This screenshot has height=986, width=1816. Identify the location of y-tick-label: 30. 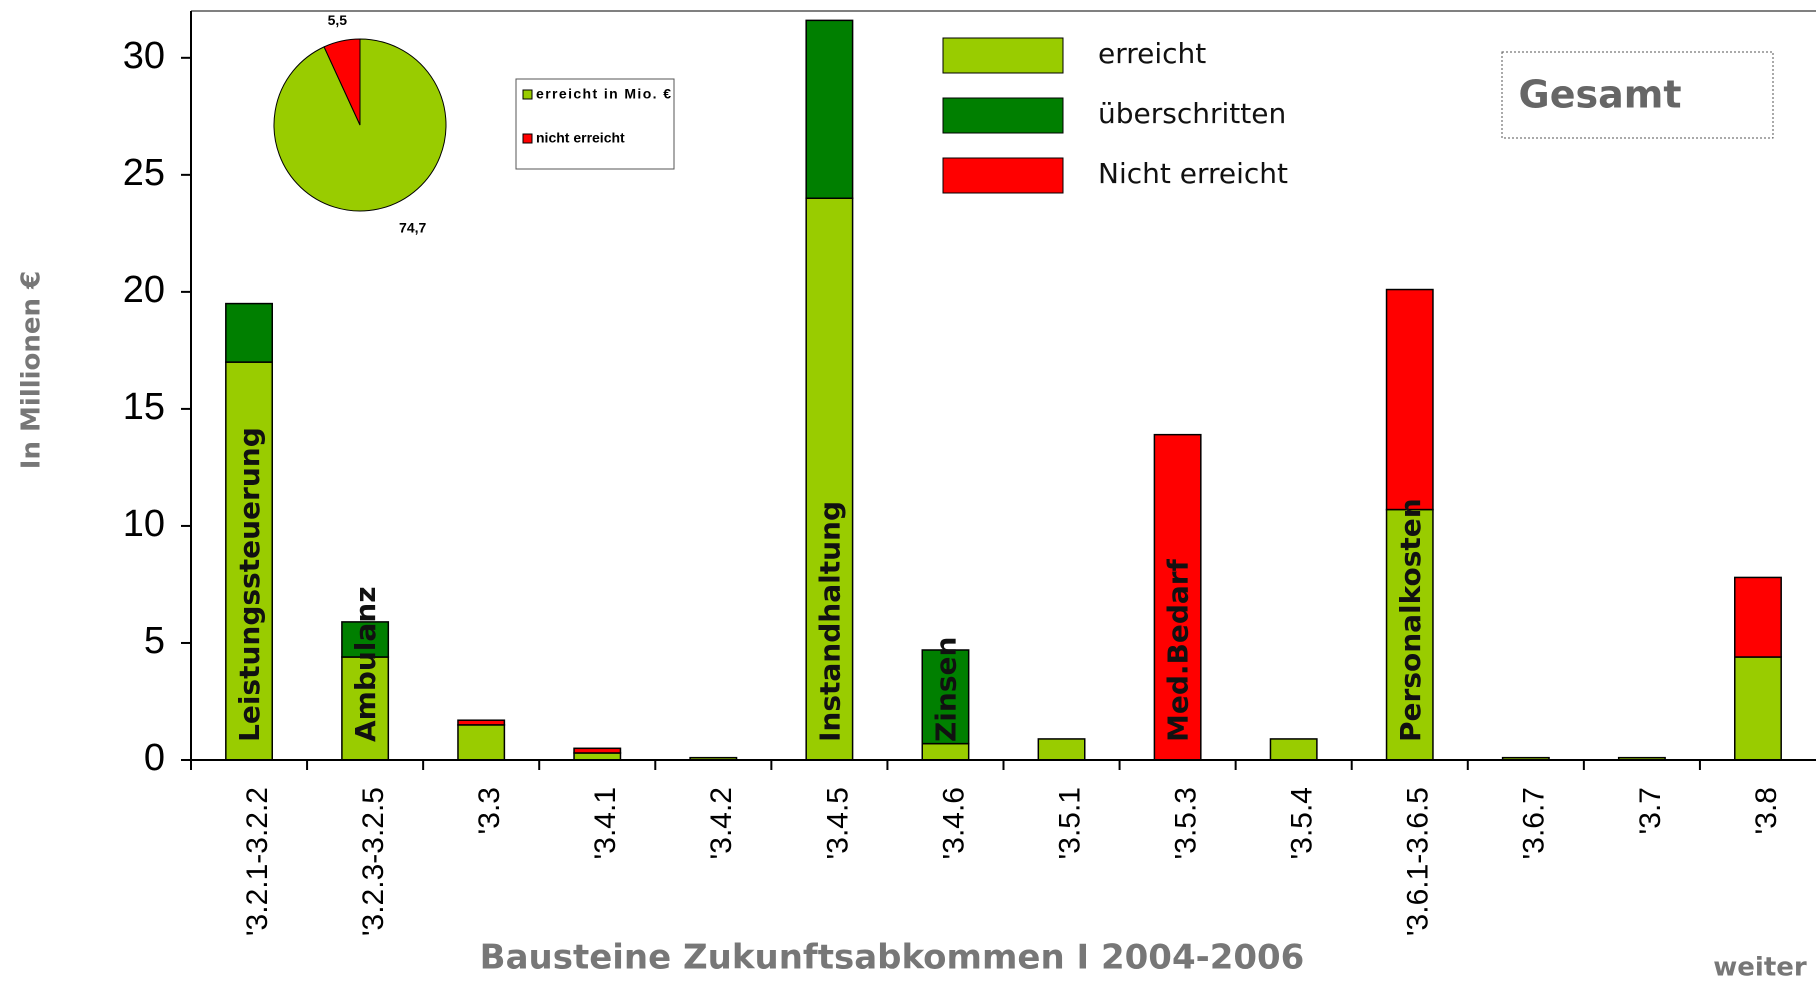
(144, 56).